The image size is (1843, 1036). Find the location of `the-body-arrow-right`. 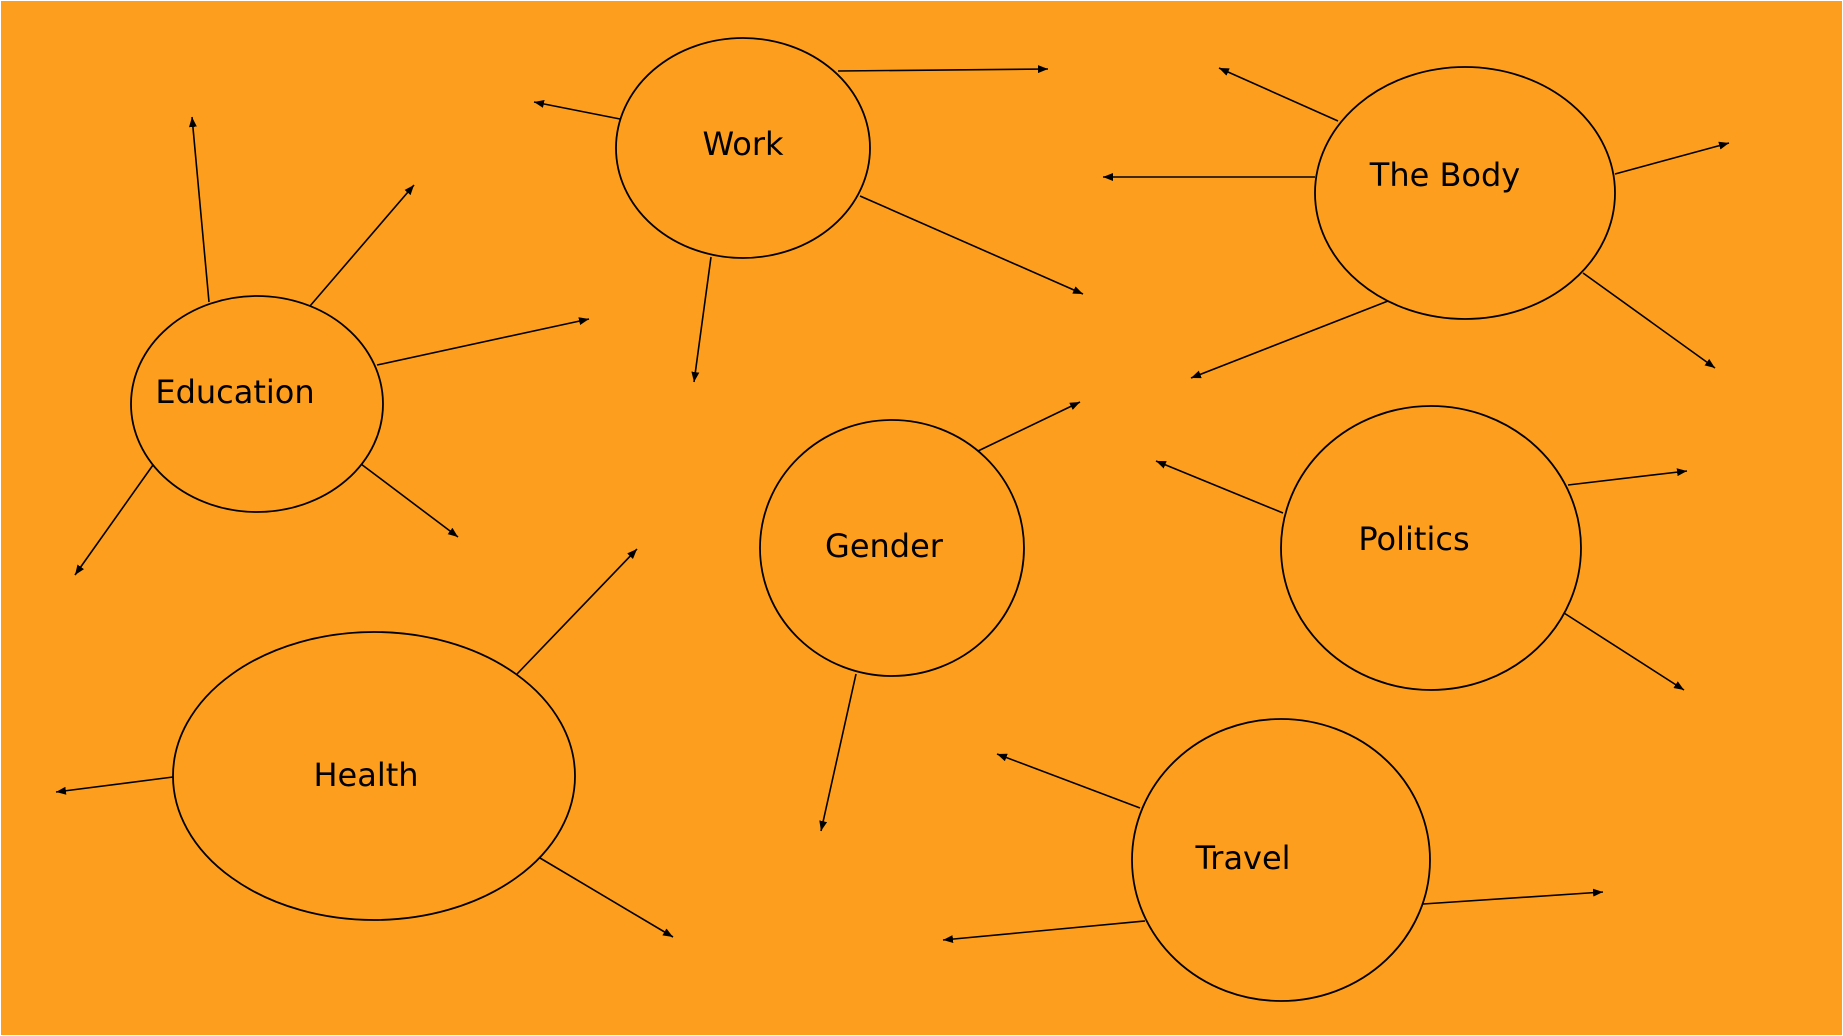

the-body-arrow-right is located at coordinates (1672, 158).